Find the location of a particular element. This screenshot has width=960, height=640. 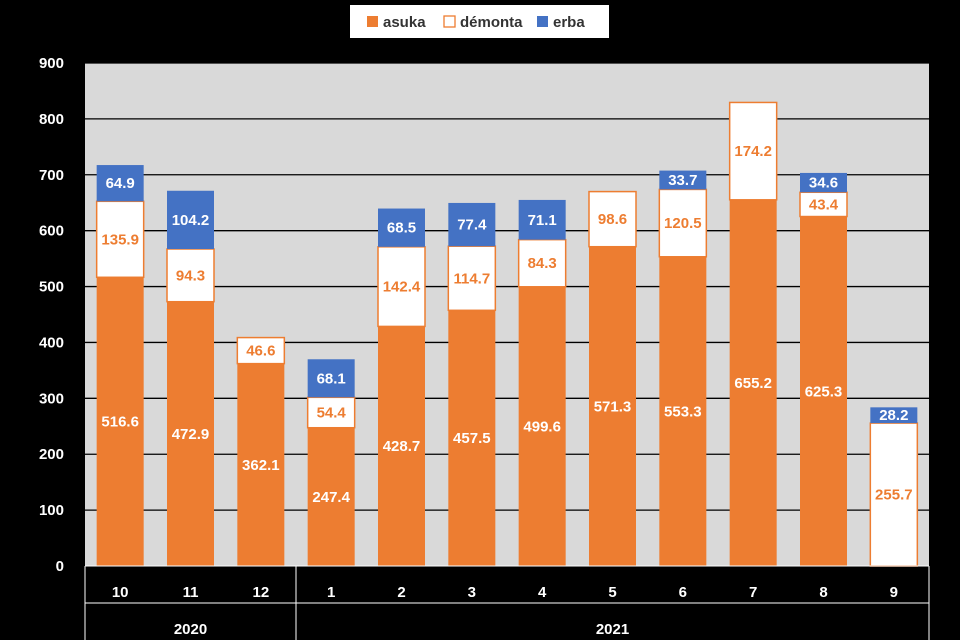

data-label: 94.3 is located at coordinates (190, 275).